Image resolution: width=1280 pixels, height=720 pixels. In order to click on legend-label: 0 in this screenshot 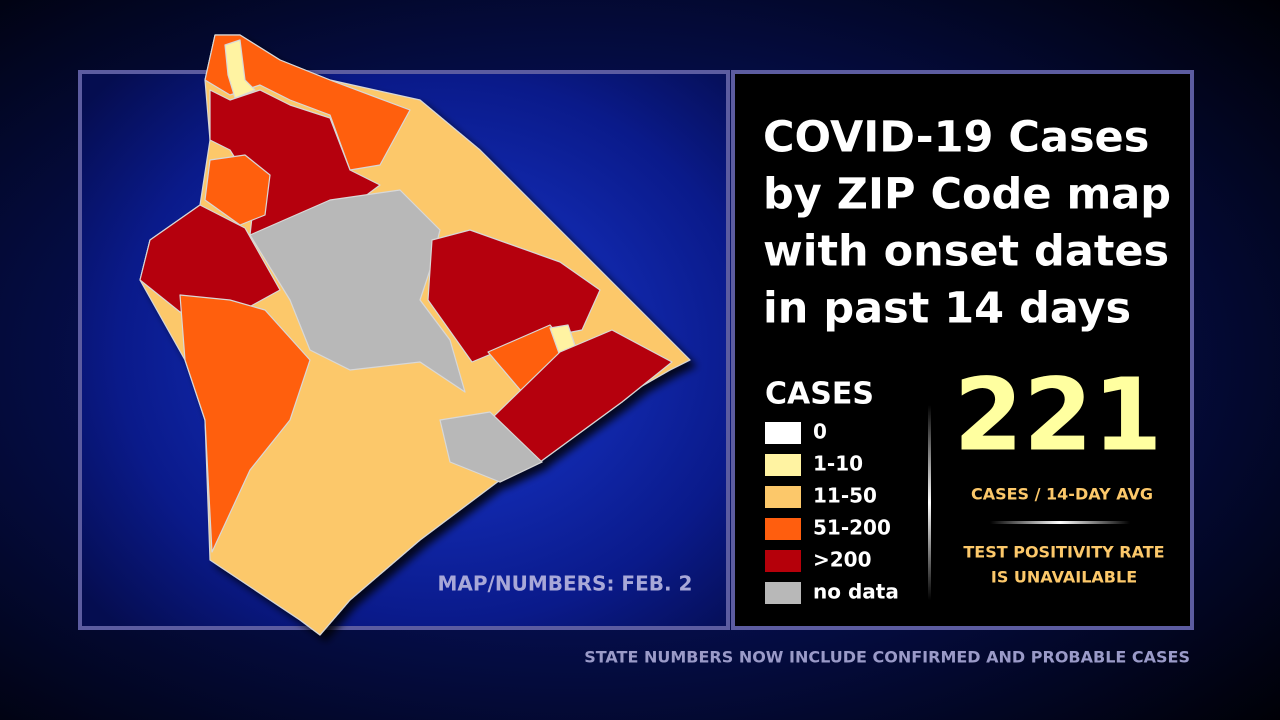, I will do `click(820, 432)`.